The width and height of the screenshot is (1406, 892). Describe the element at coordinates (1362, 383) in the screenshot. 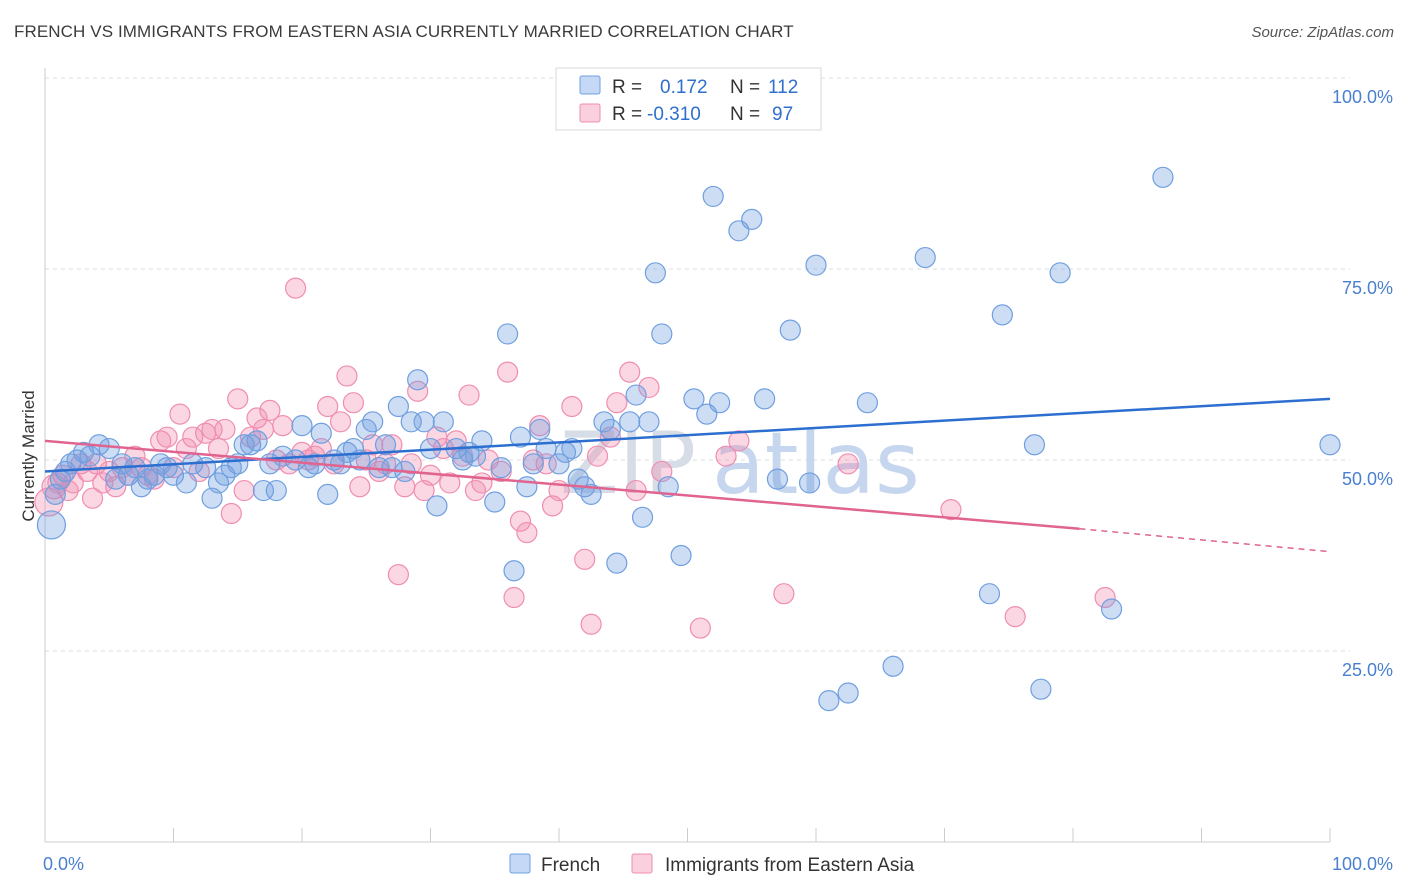

I see `y-tick-labels: 100.0% 75.0% 50.0% 25.0%` at that location.